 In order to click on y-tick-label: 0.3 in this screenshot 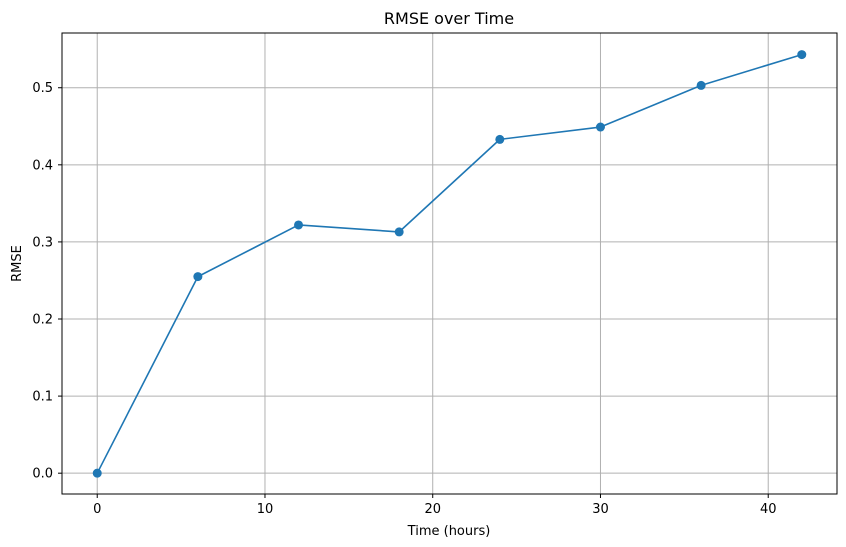, I will do `click(42, 242)`.